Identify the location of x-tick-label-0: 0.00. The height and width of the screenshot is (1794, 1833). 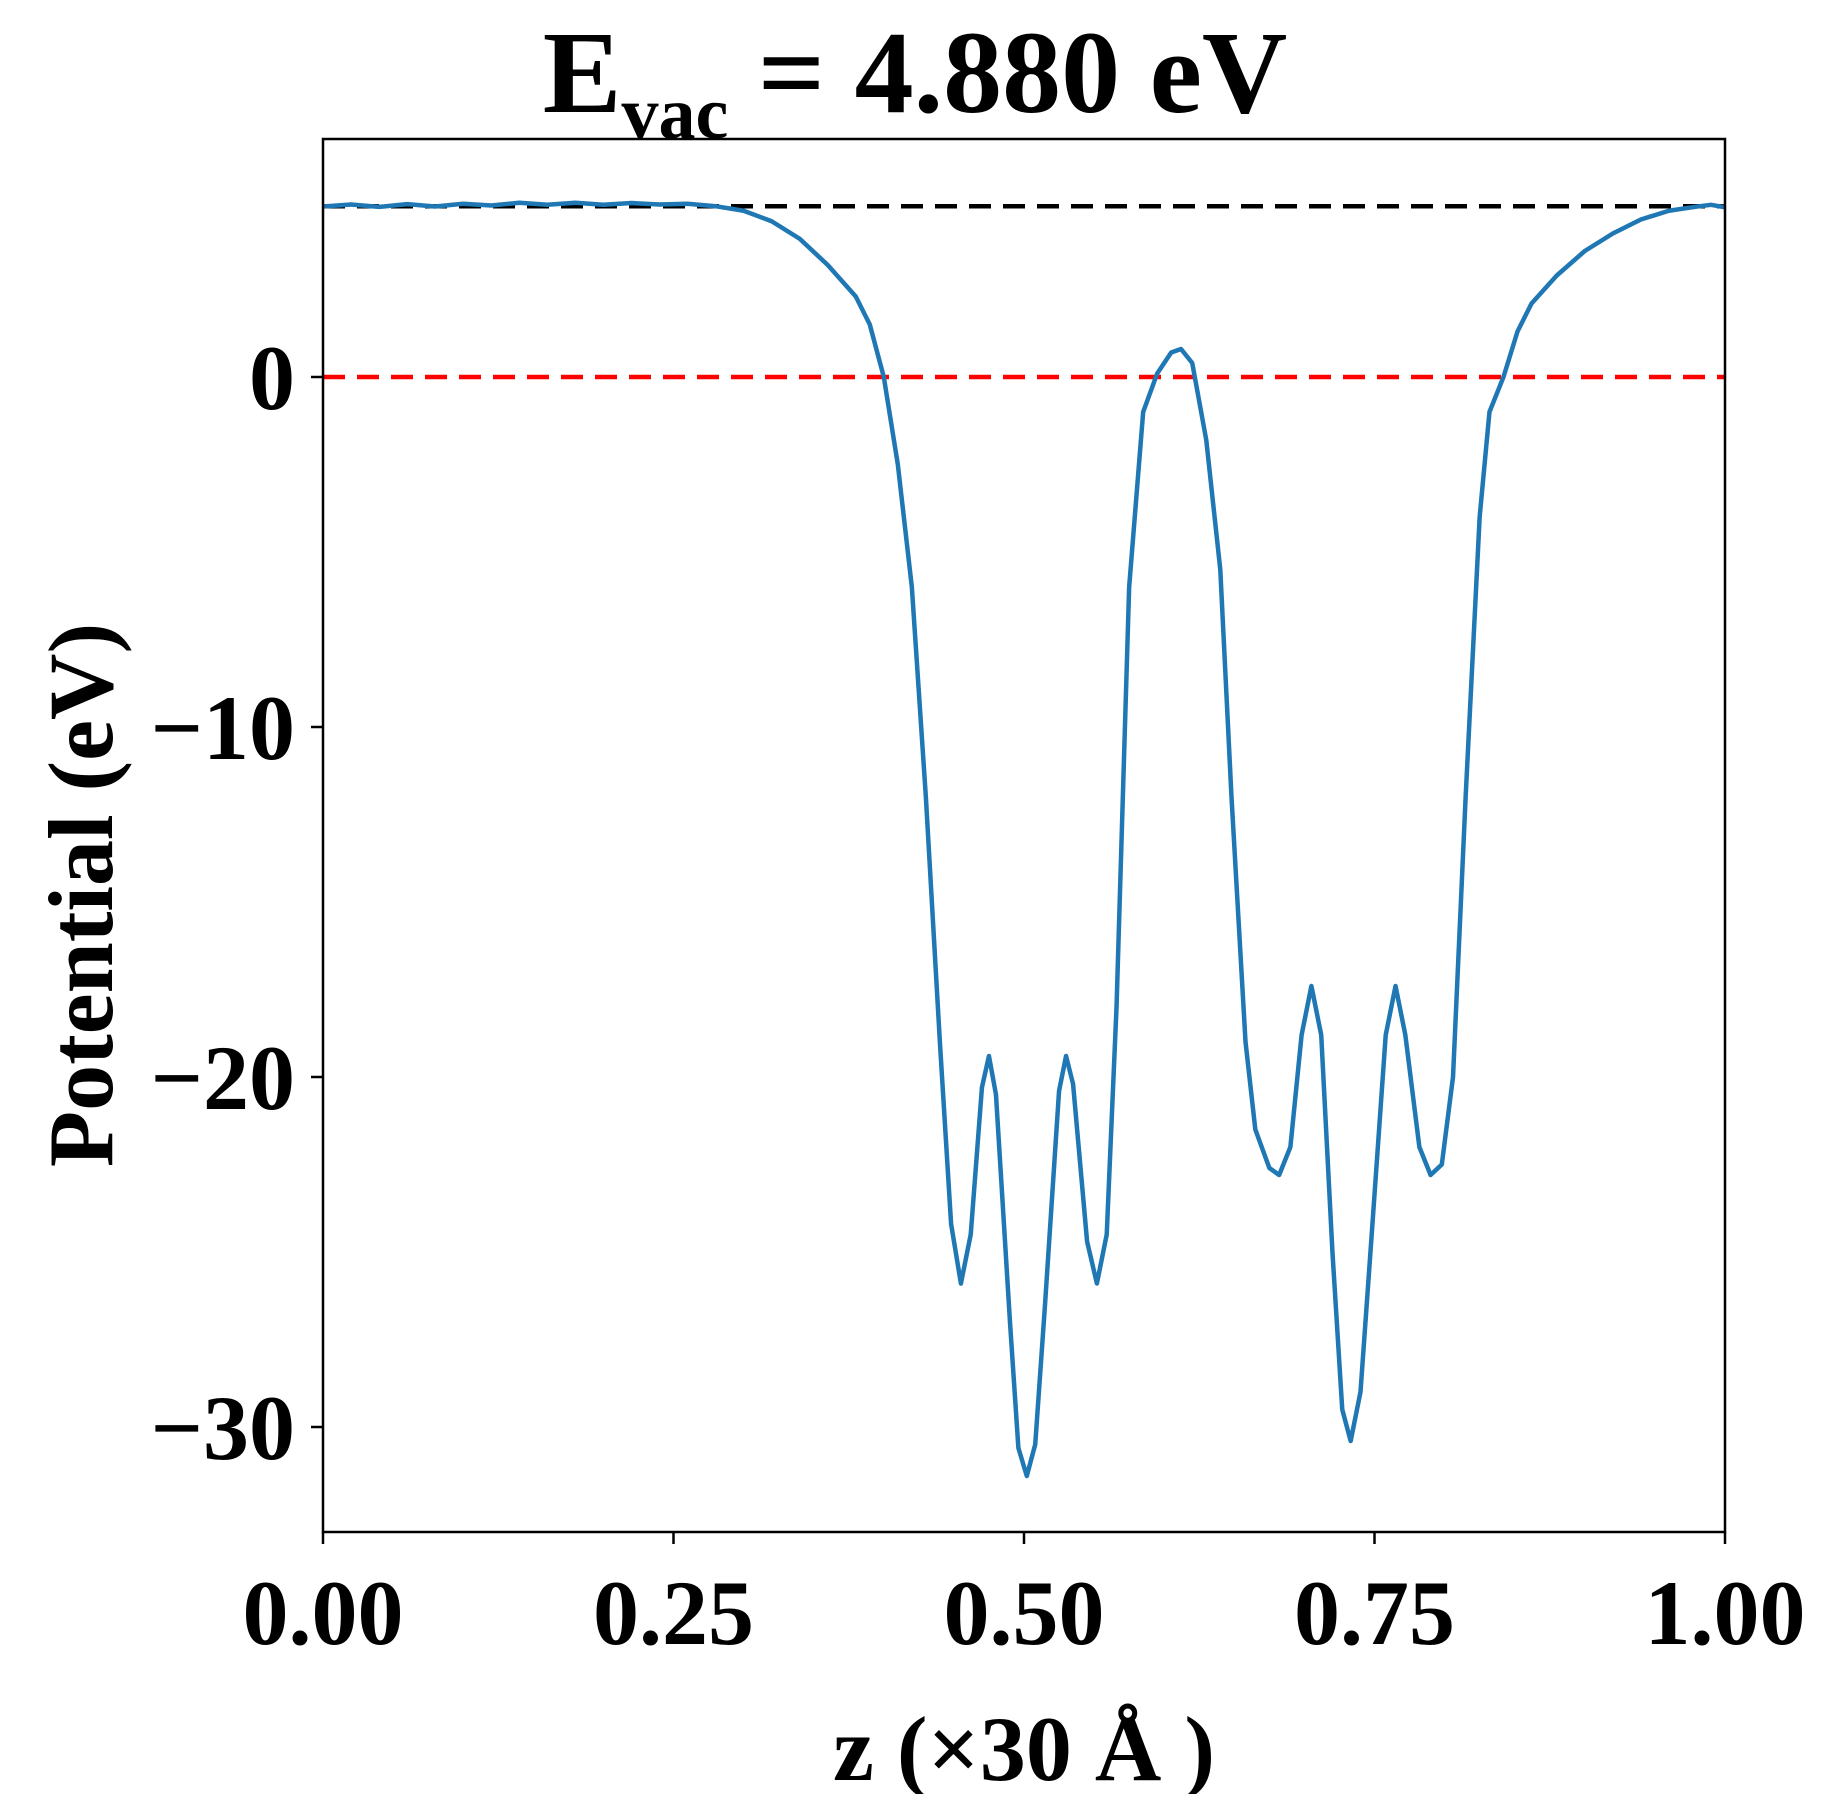
(323, 1613).